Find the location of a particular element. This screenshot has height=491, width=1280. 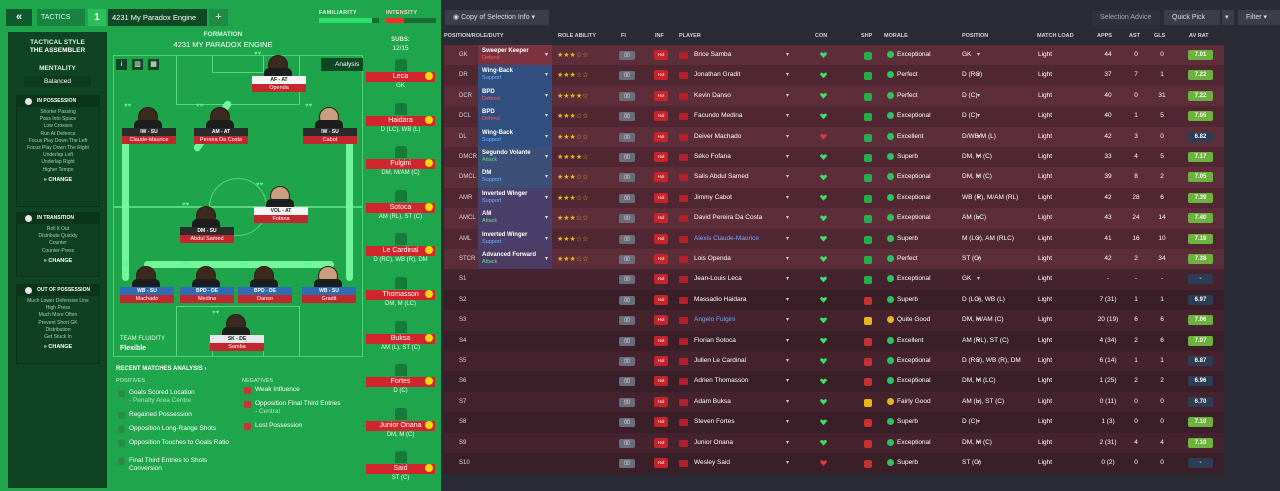

sub-player: Fortes D (C) is located at coordinates (400, 383).